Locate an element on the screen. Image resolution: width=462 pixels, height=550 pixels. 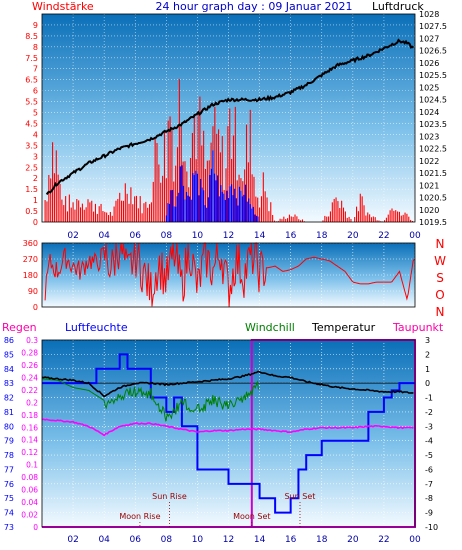
panel3-x-tick-label: 04 is located at coordinates (104, 540).